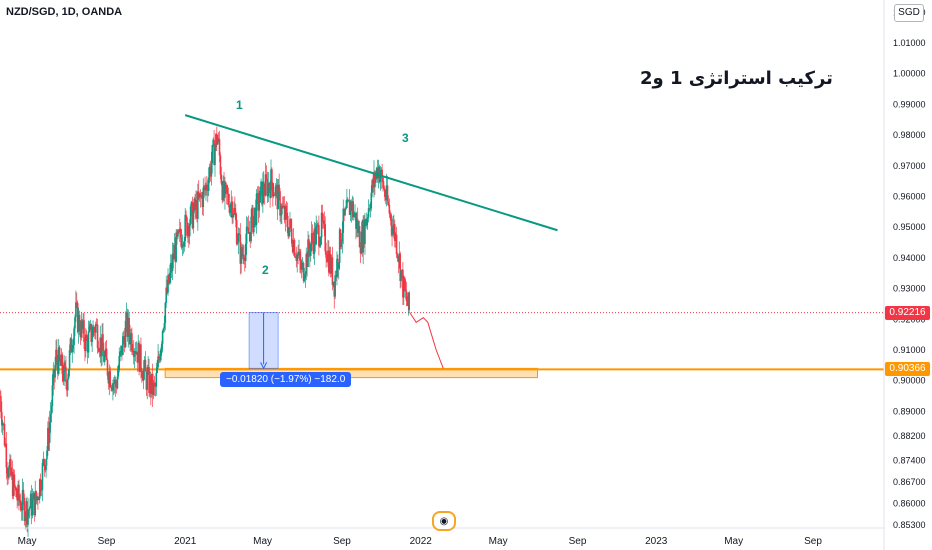 This screenshot has width=932, height=550. Describe the element at coordinates (420, 541) in the screenshot. I see `time-axis: May Sep 2021 May Sep 2022 May Sep 2023 May Sep` at that location.